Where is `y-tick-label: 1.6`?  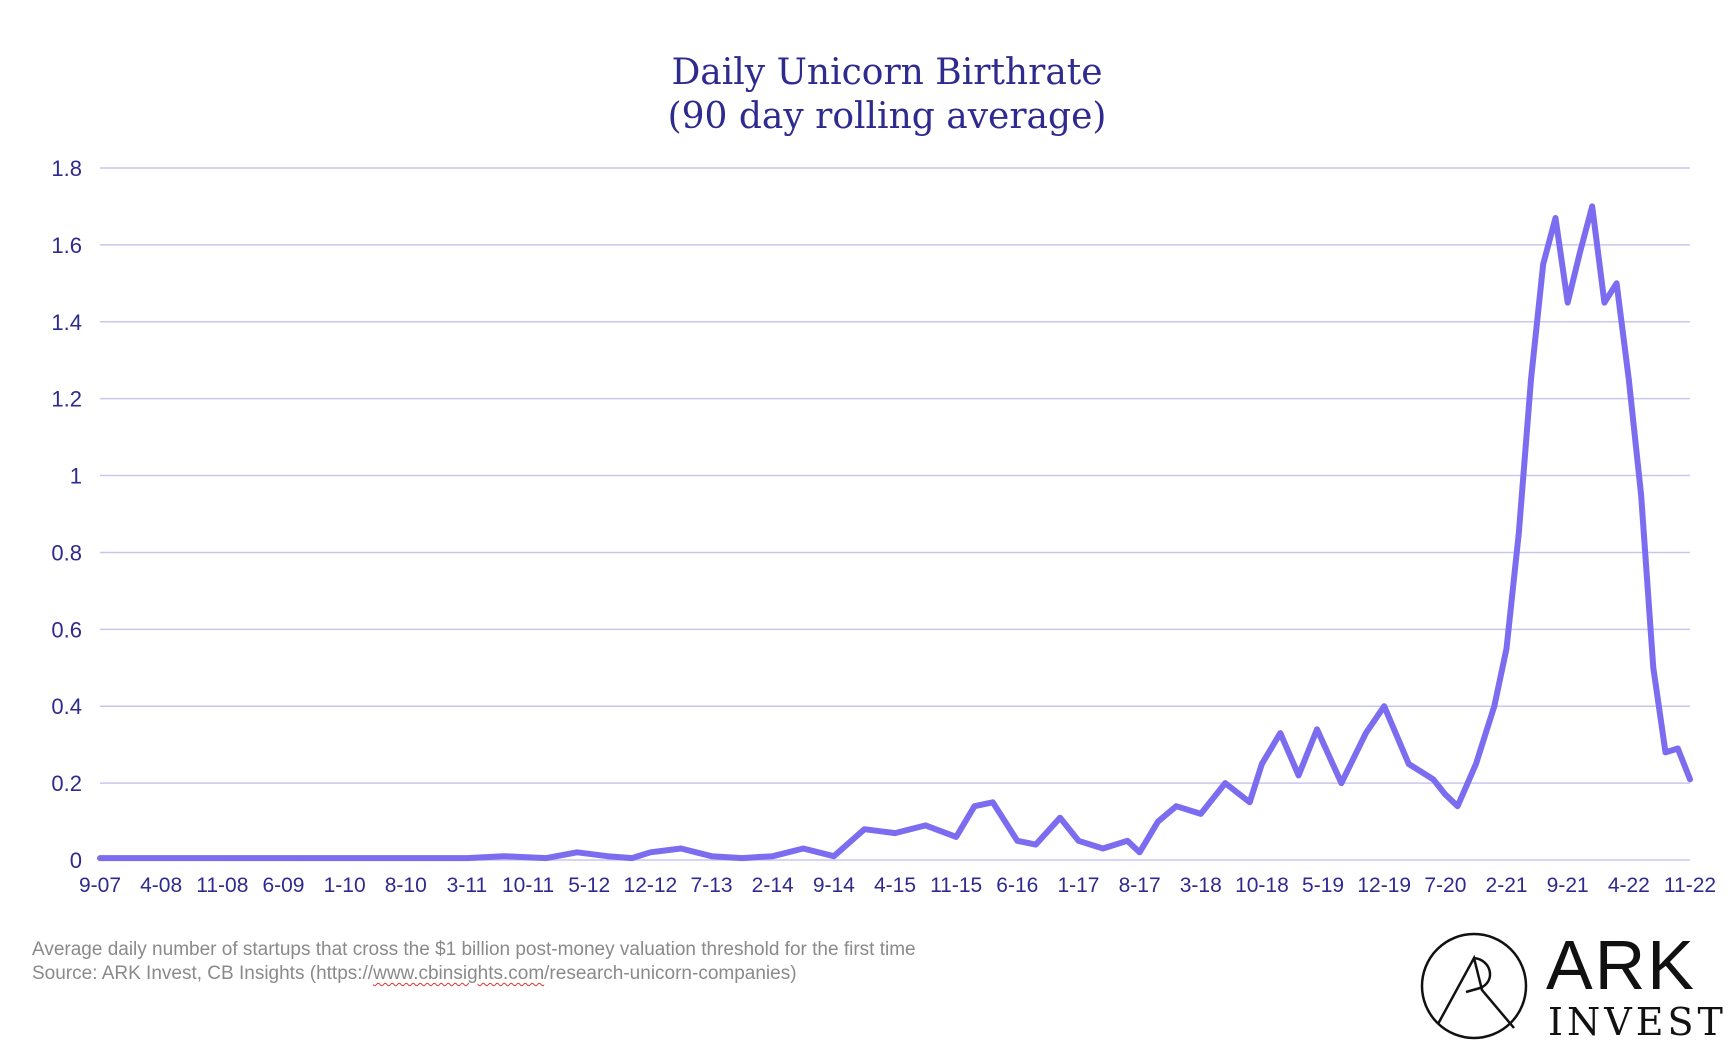
y-tick-label: 1.6 is located at coordinates (66, 245).